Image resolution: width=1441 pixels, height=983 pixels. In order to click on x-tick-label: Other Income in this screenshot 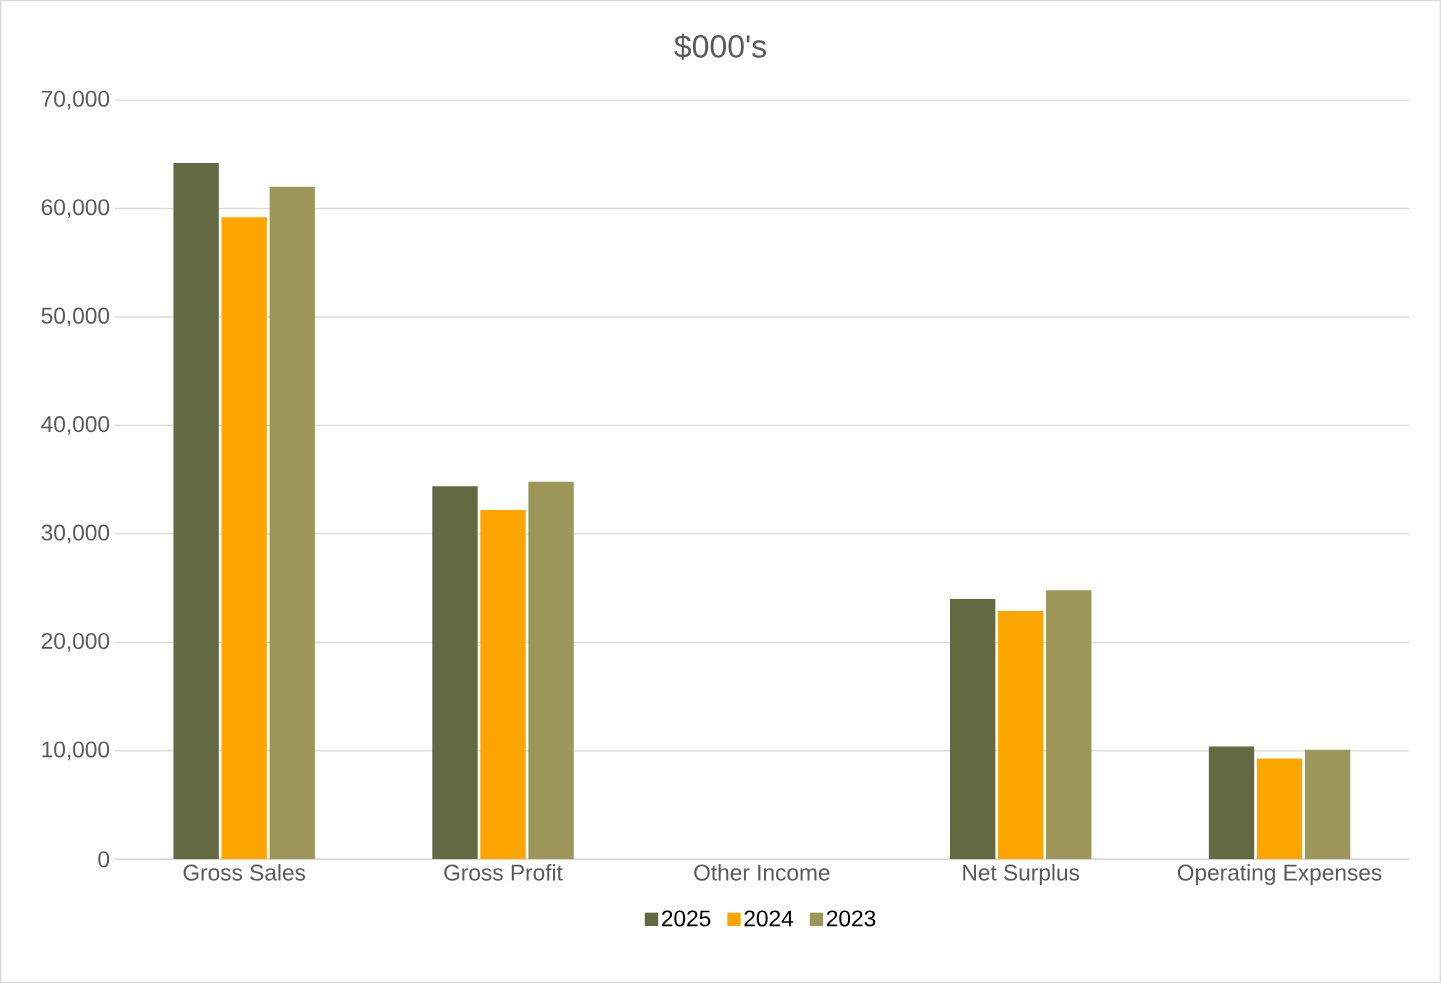, I will do `click(762, 872)`.